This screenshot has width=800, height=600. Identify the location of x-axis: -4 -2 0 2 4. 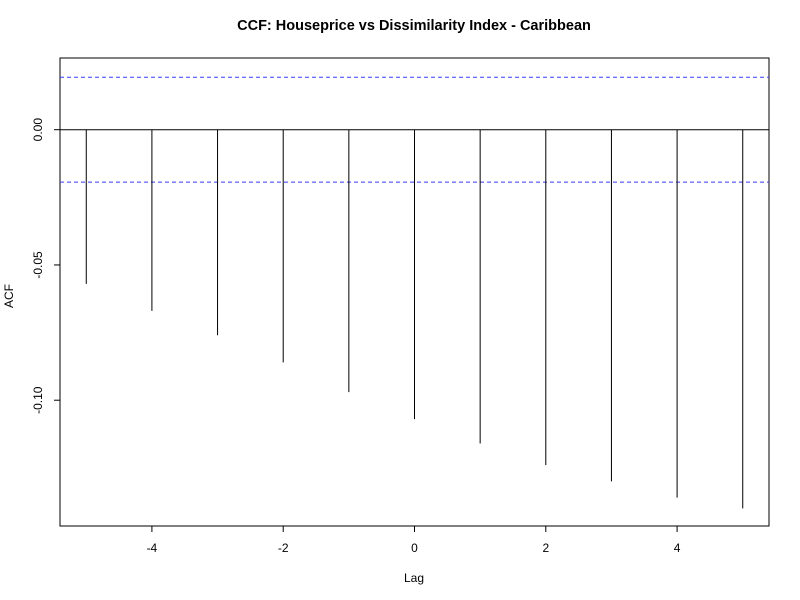
(414, 540).